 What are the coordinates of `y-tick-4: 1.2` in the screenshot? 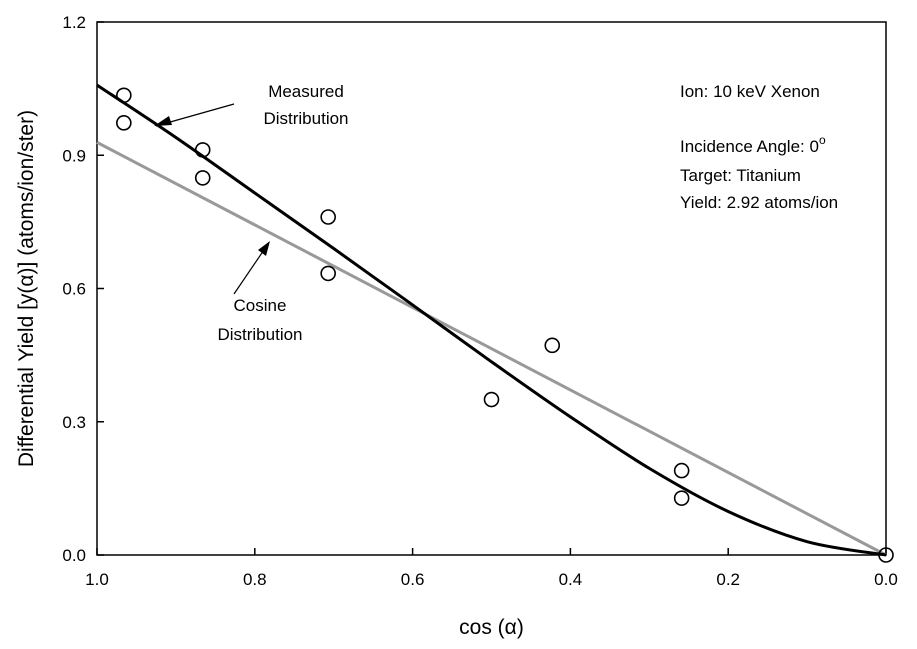 It's located at (83, 22).